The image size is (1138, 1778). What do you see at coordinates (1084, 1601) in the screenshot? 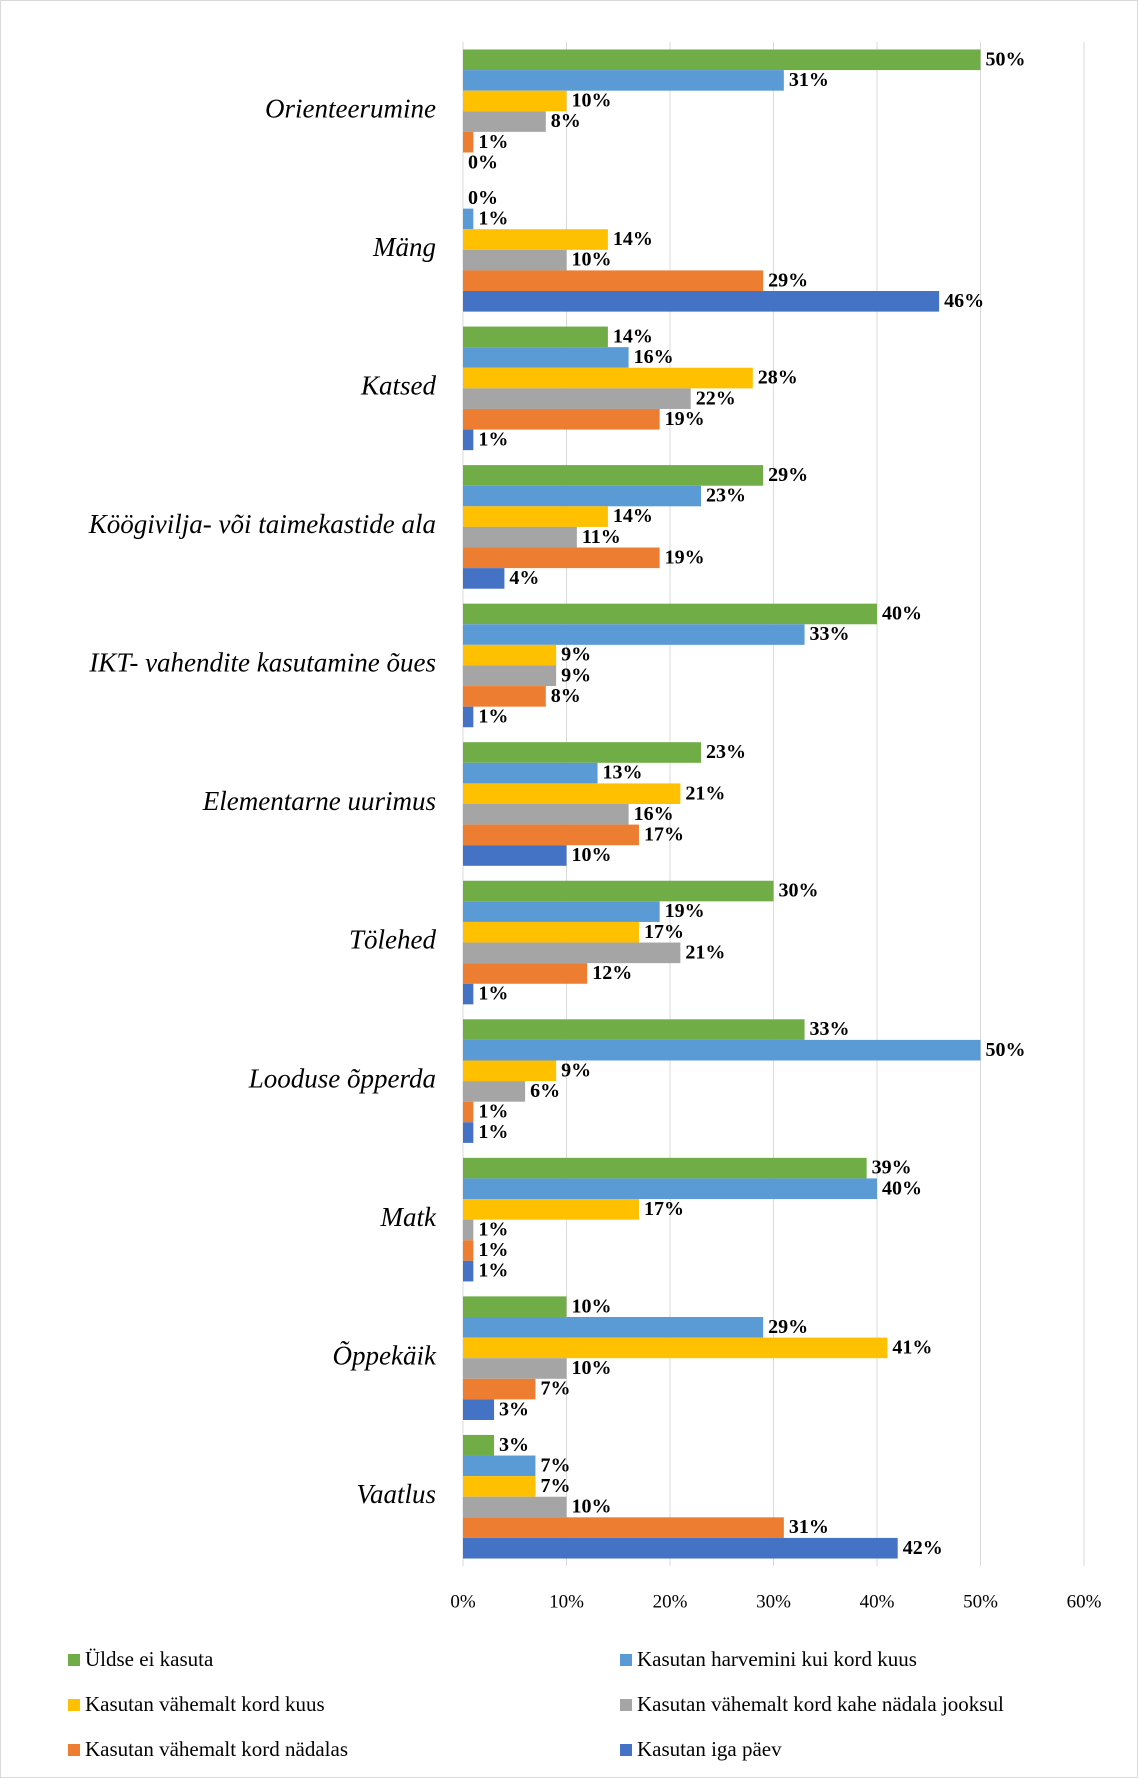
I see `x-tick-label: 60%` at bounding box center [1084, 1601].